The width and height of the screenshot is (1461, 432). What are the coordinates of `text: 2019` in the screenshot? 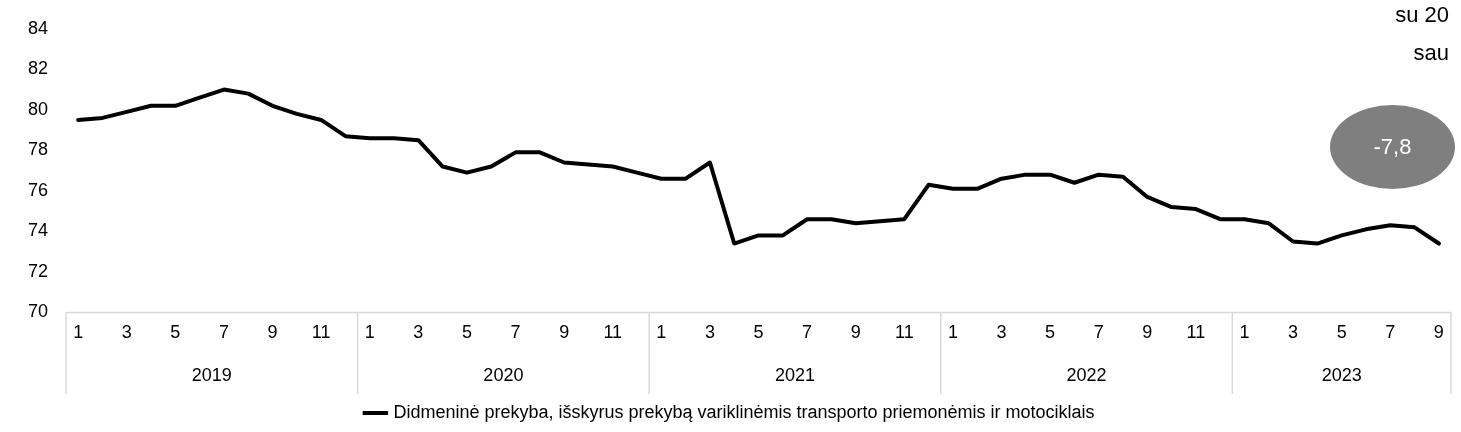 It's located at (211, 374).